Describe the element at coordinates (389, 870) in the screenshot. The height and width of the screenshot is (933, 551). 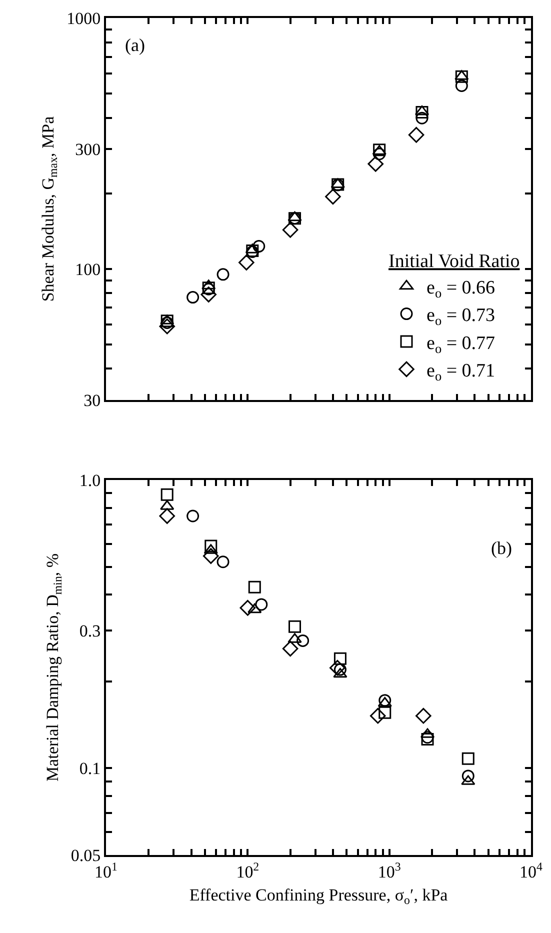
I see `x-tick-label: 10$^{3}$` at that location.